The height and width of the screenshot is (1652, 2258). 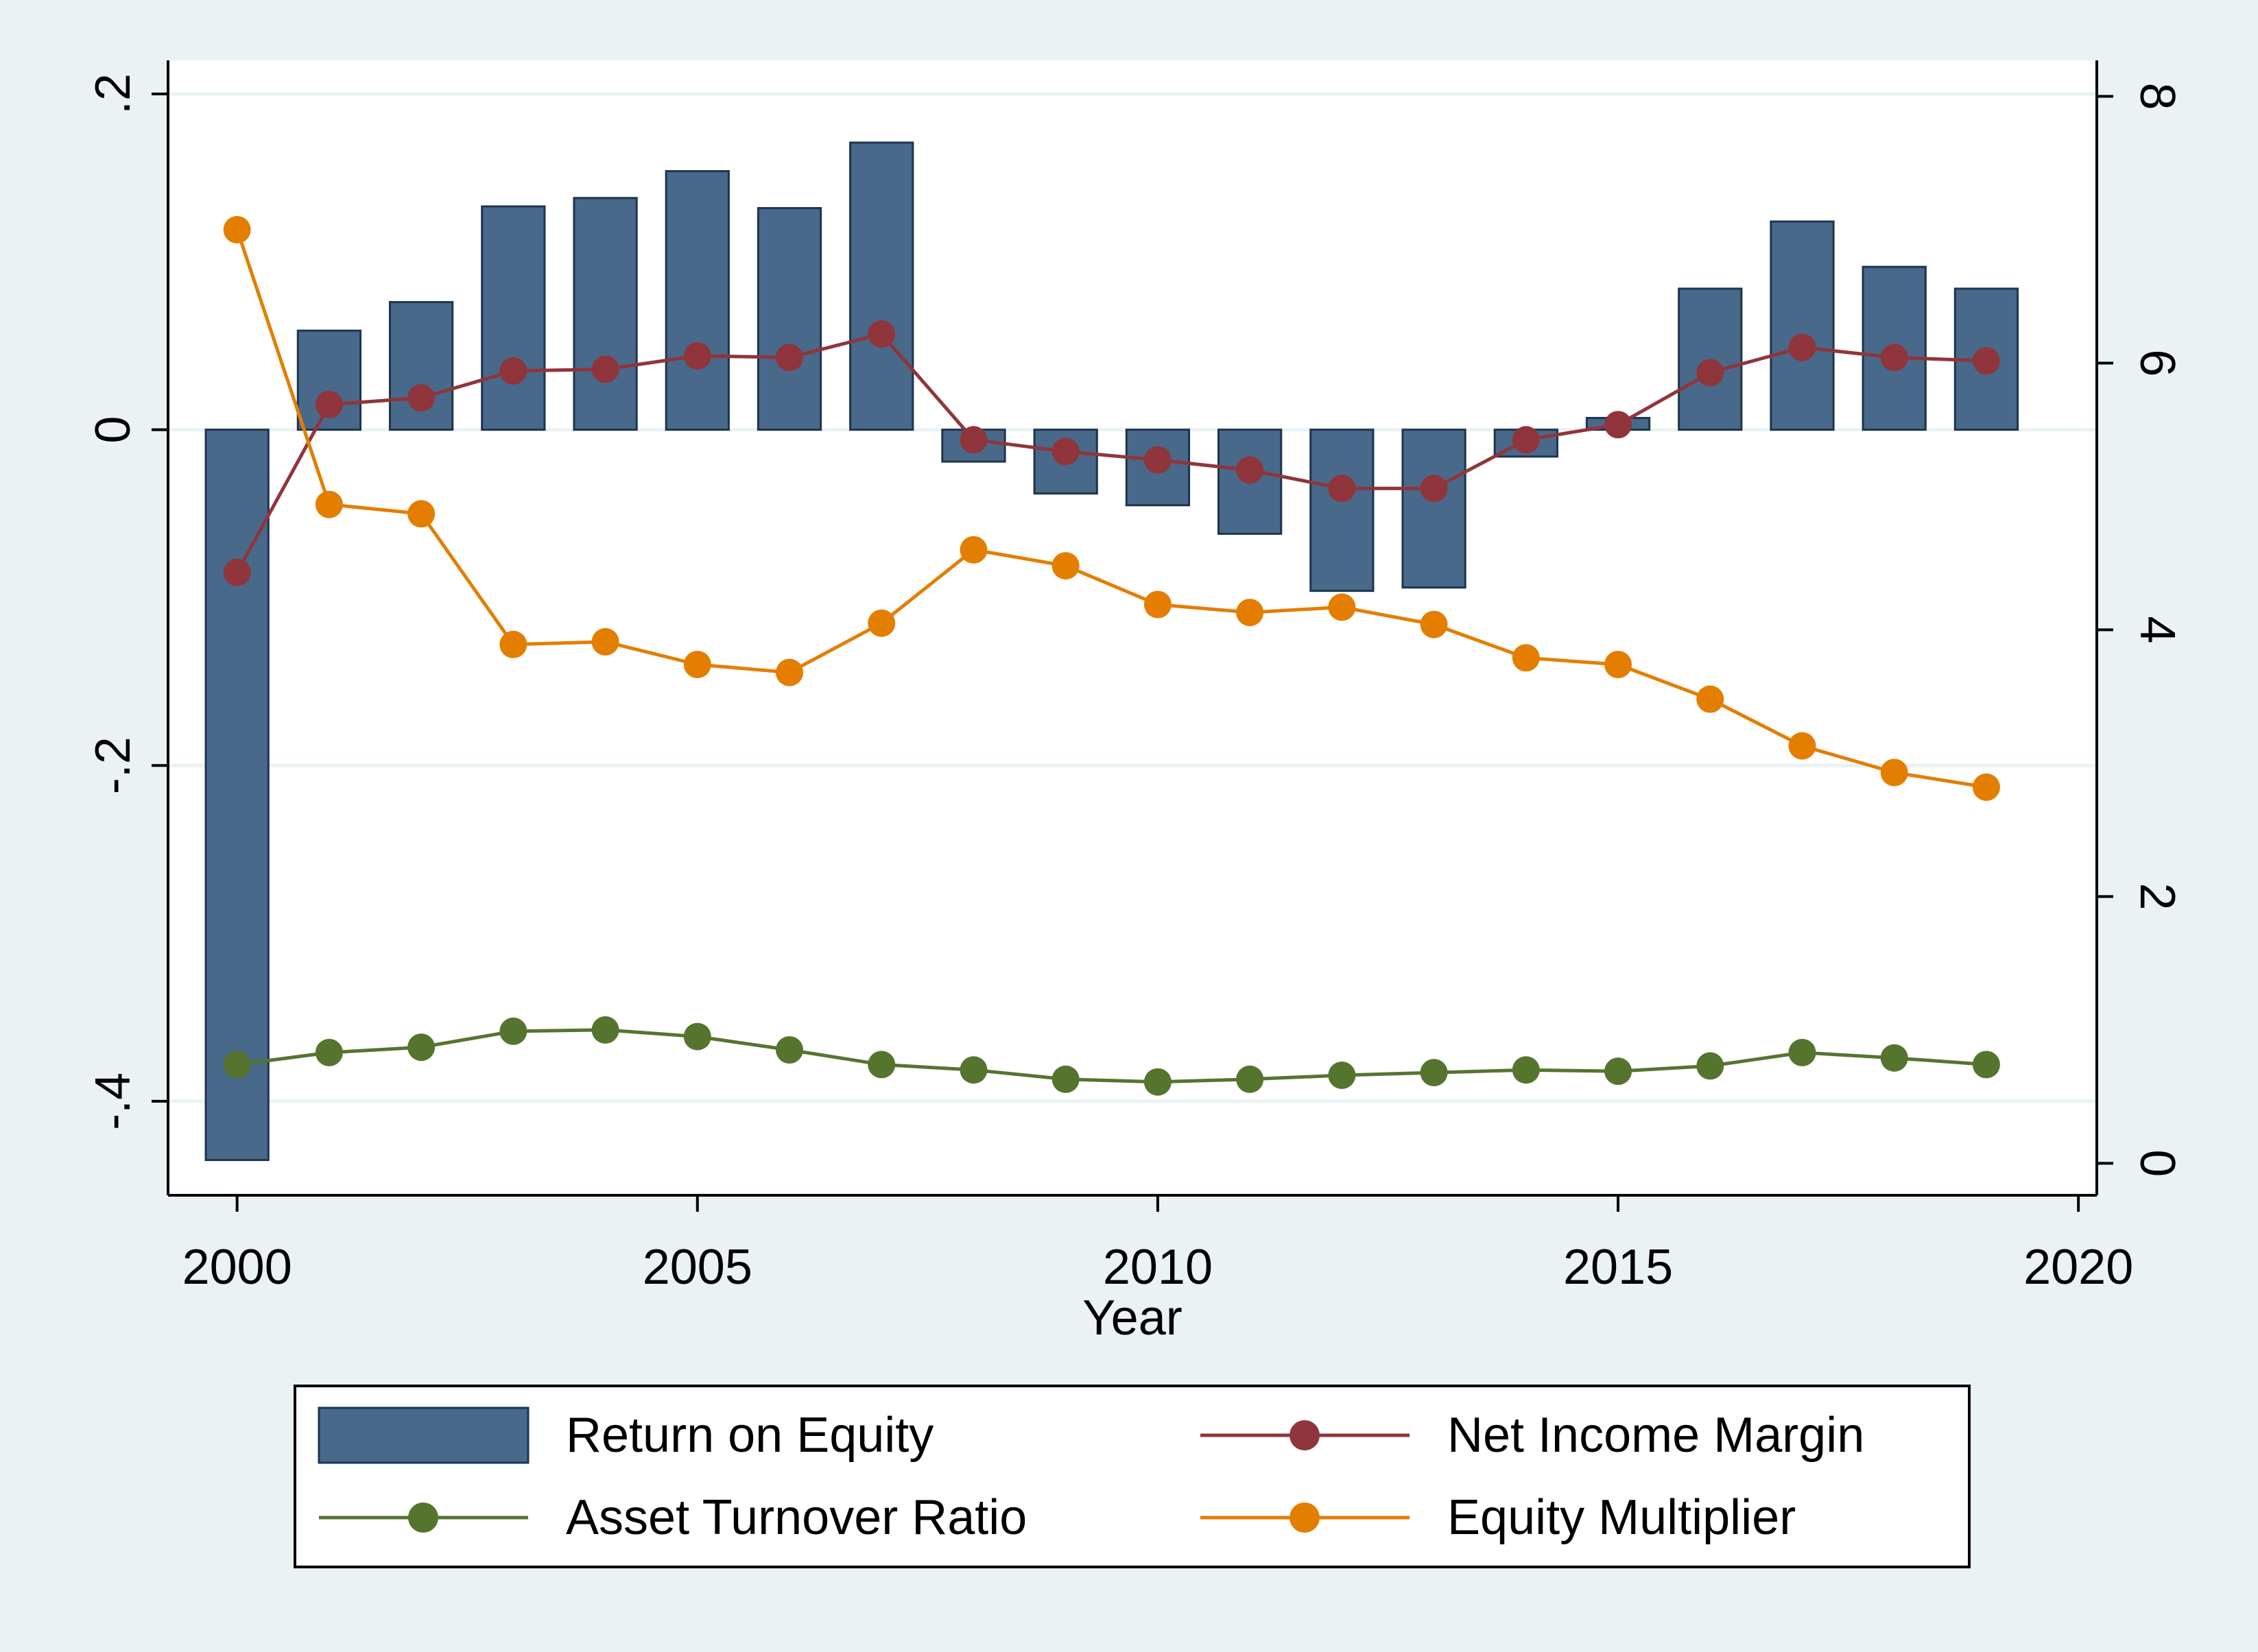 I want to click on x-axis-title: Year, so click(x=1132, y=1318).